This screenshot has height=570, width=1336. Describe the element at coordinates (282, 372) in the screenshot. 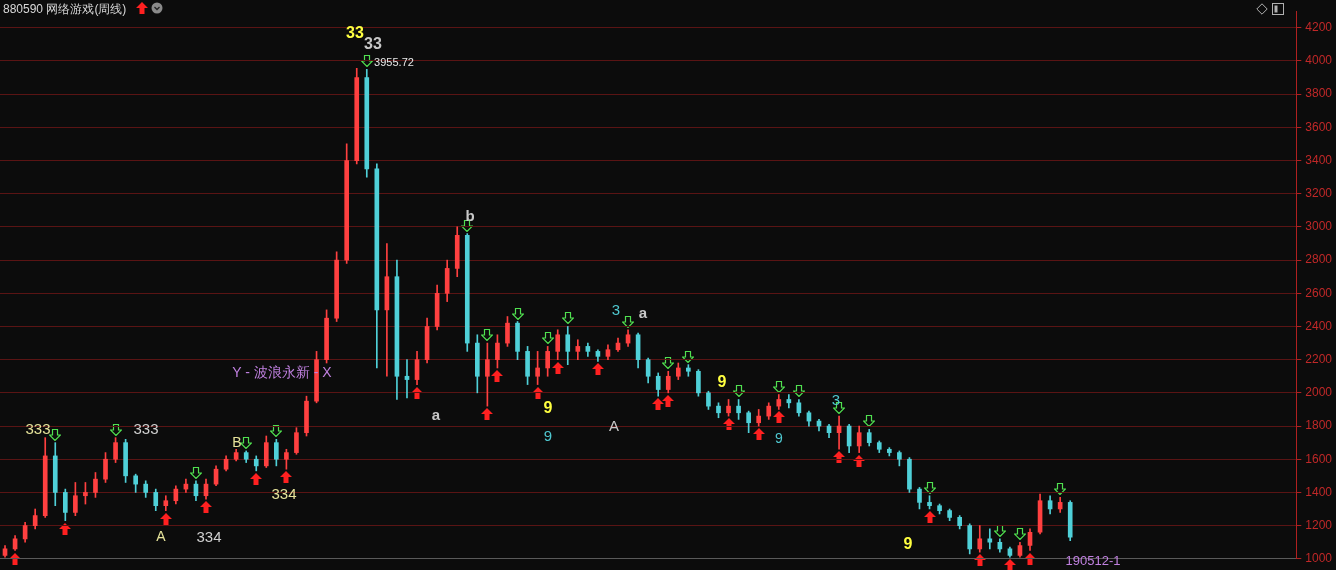

I see `annotation: Y - 波浪永新 - X` at that location.